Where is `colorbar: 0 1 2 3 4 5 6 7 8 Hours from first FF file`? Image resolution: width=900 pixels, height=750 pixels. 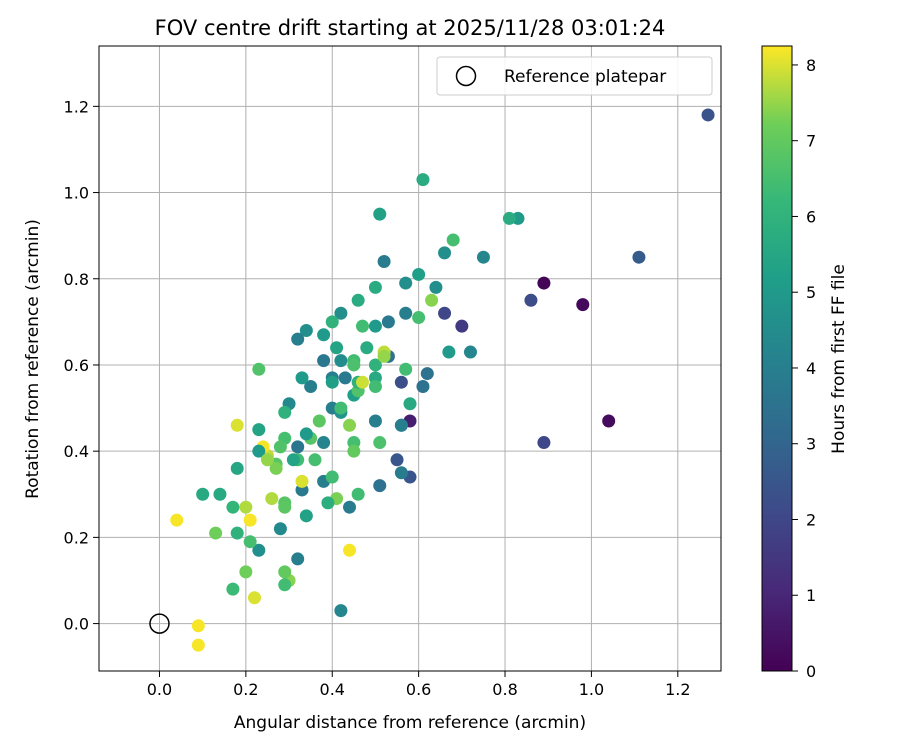 colorbar: 0 1 2 3 4 5 6 7 8 Hours from first FF file is located at coordinates (805, 363).